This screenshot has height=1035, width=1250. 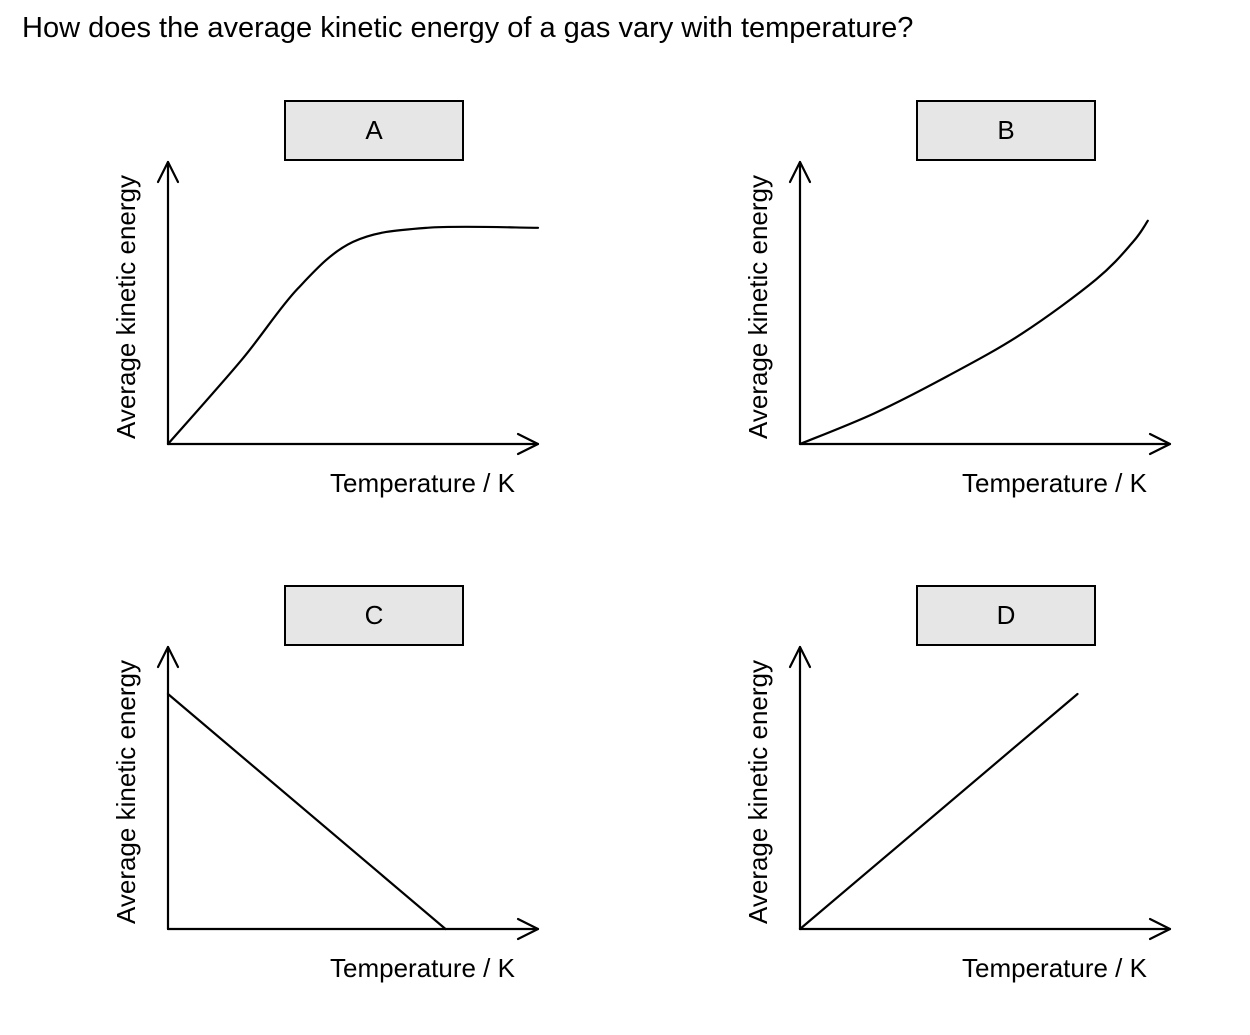 What do you see at coordinates (374, 615) in the screenshot?
I see `option-c-label: C` at bounding box center [374, 615].